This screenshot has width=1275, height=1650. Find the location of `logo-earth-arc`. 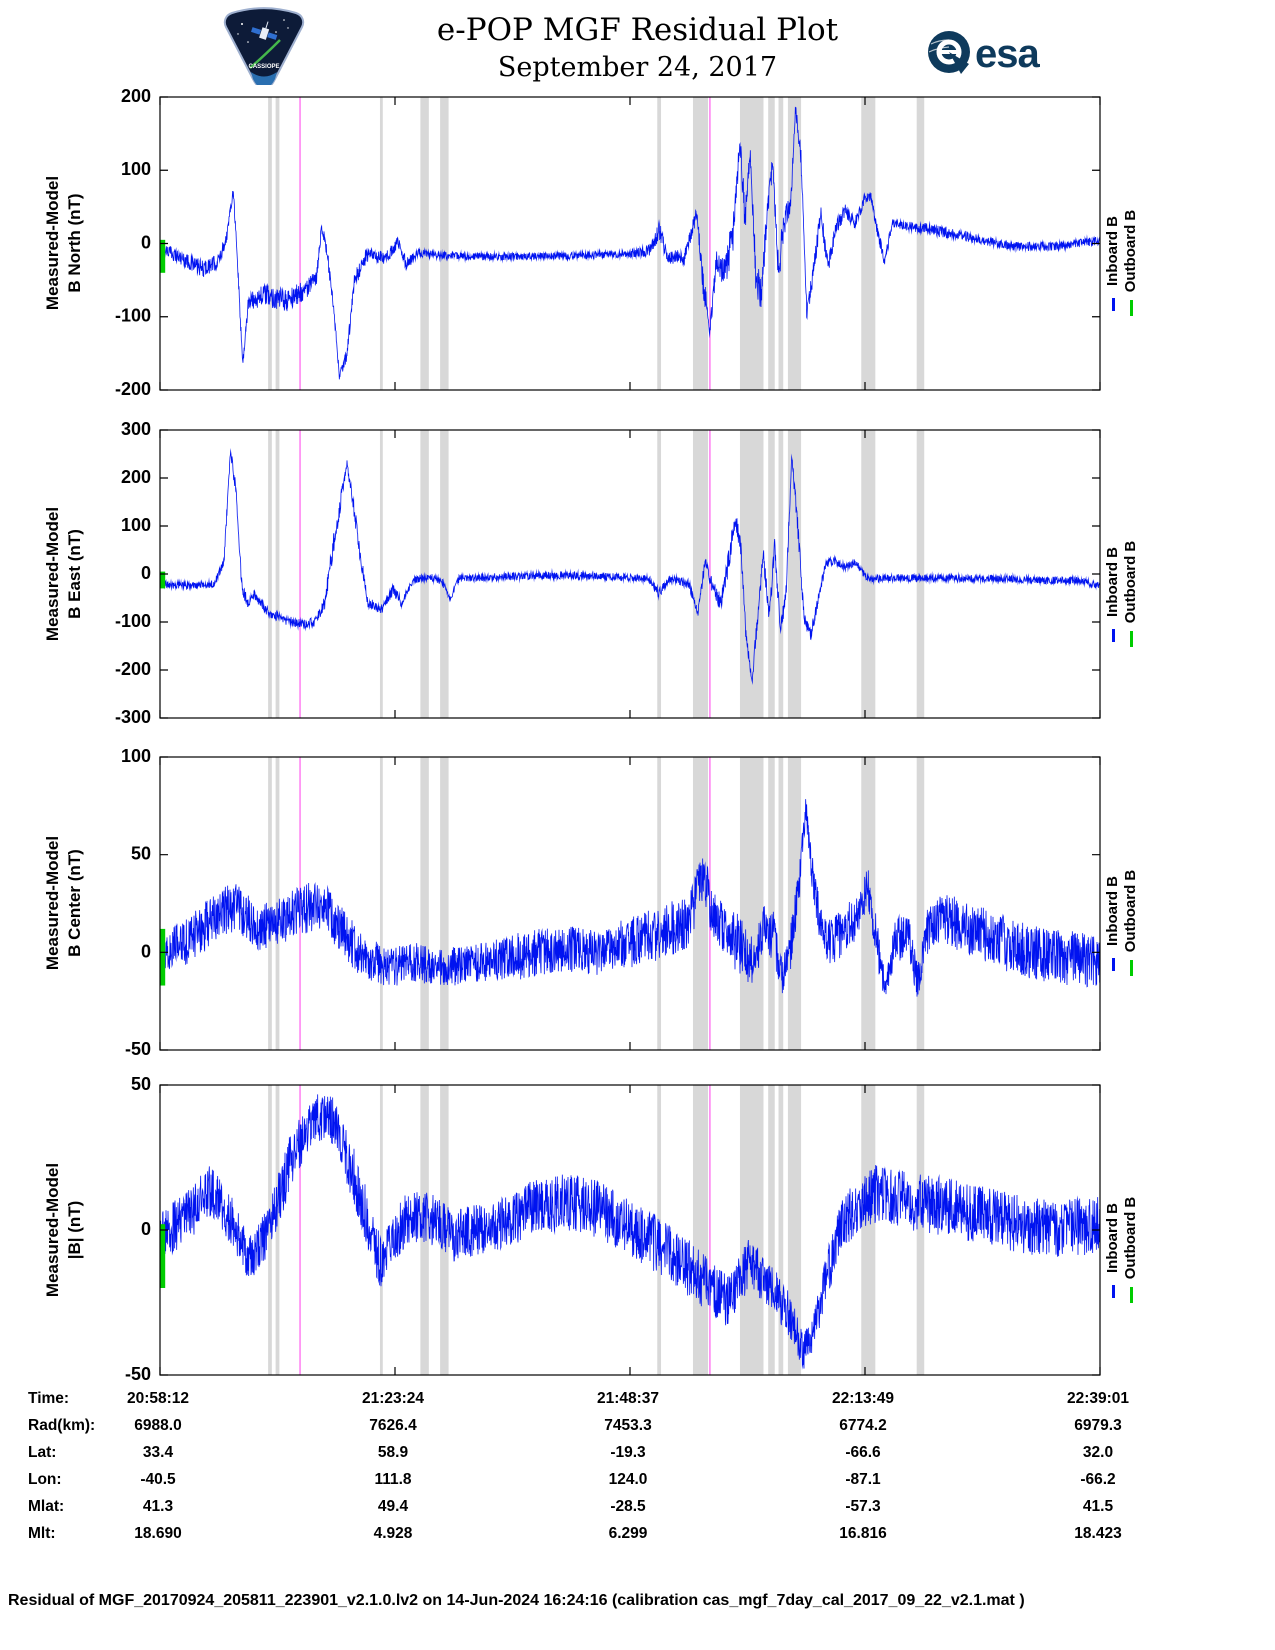

logo-earth-arc is located at coordinates (264, 80).